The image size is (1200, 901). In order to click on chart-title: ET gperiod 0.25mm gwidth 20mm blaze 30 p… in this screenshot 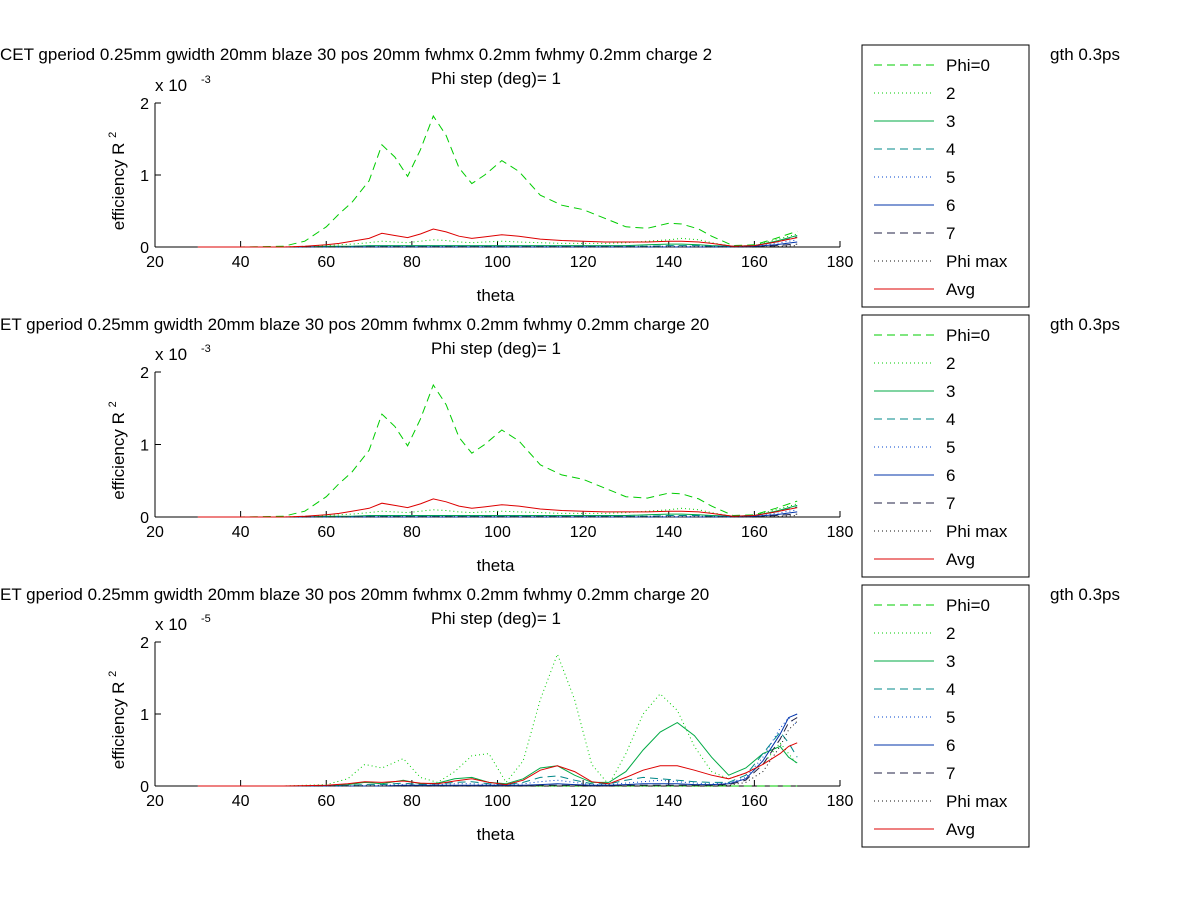, I will do `click(354, 594)`.